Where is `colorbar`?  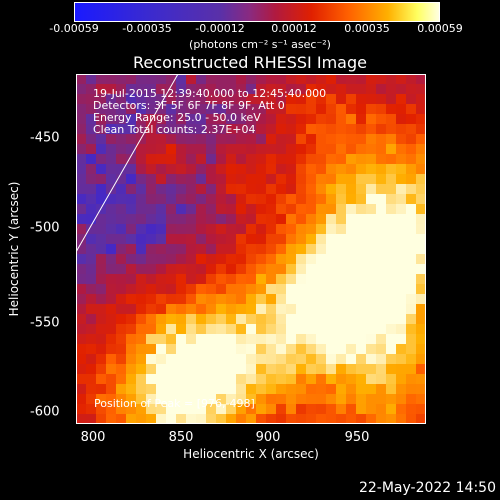
colorbar is located at coordinates (257, 12).